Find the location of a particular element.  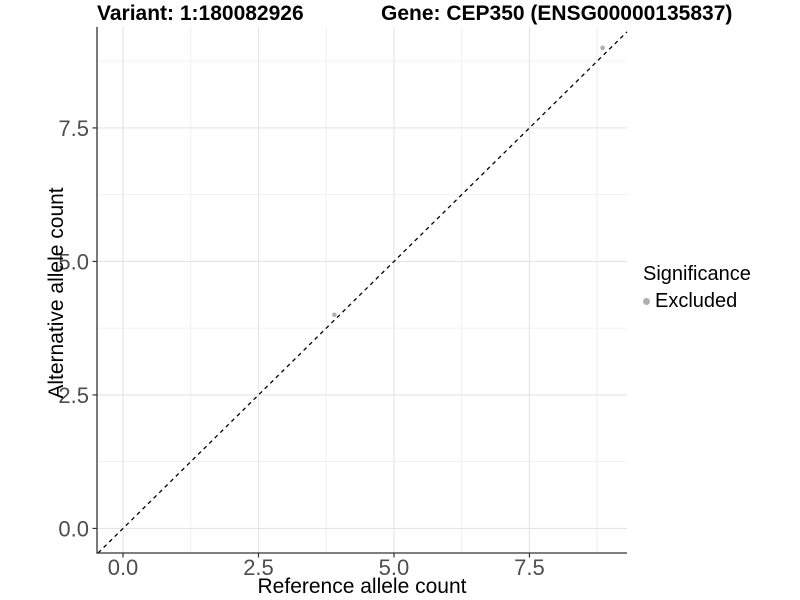

y-tick-label: 2.5 is located at coordinates (73, 395).